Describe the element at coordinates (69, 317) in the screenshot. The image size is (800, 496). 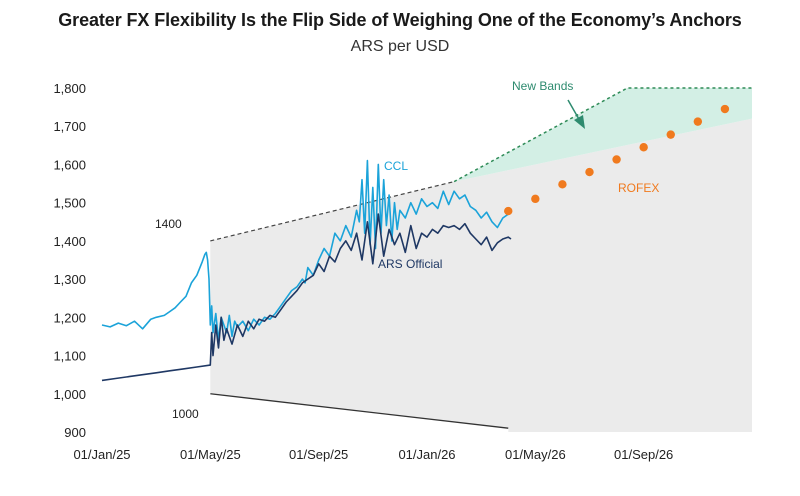
I see `y-tick-label: 1,200` at that location.